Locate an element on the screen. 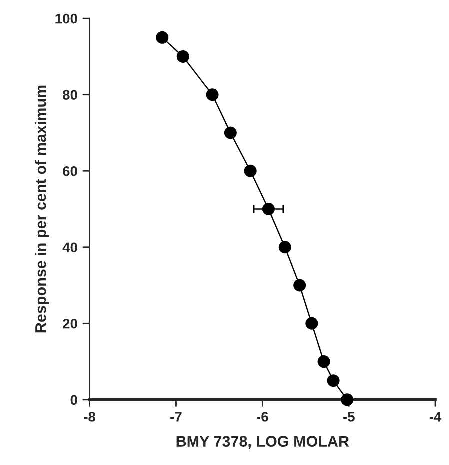 The width and height of the screenshot is (449, 465). y-tick-label: 60 is located at coordinates (70, 171).